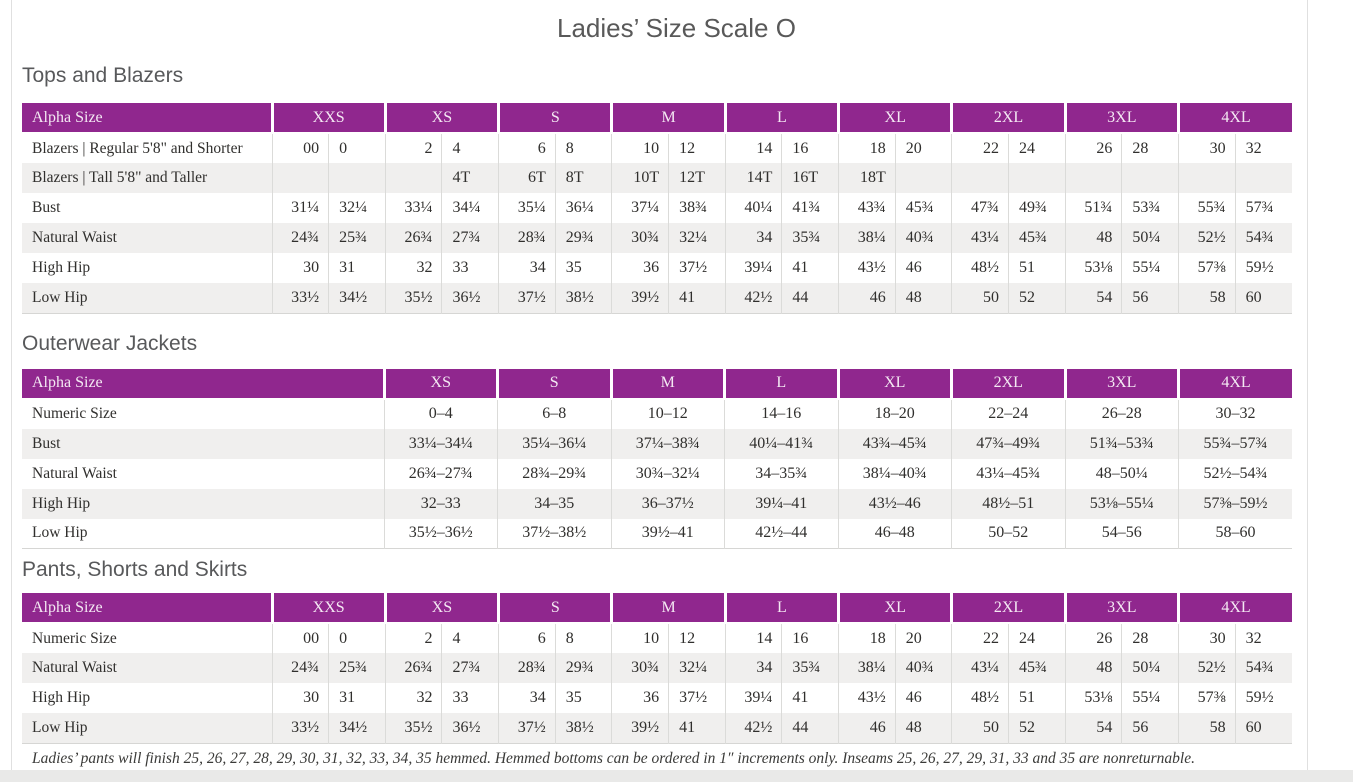 The height and width of the screenshot is (782, 1353). What do you see at coordinates (1235, 503) in the screenshot?
I see `size-cell: 57⅜–59½` at bounding box center [1235, 503].